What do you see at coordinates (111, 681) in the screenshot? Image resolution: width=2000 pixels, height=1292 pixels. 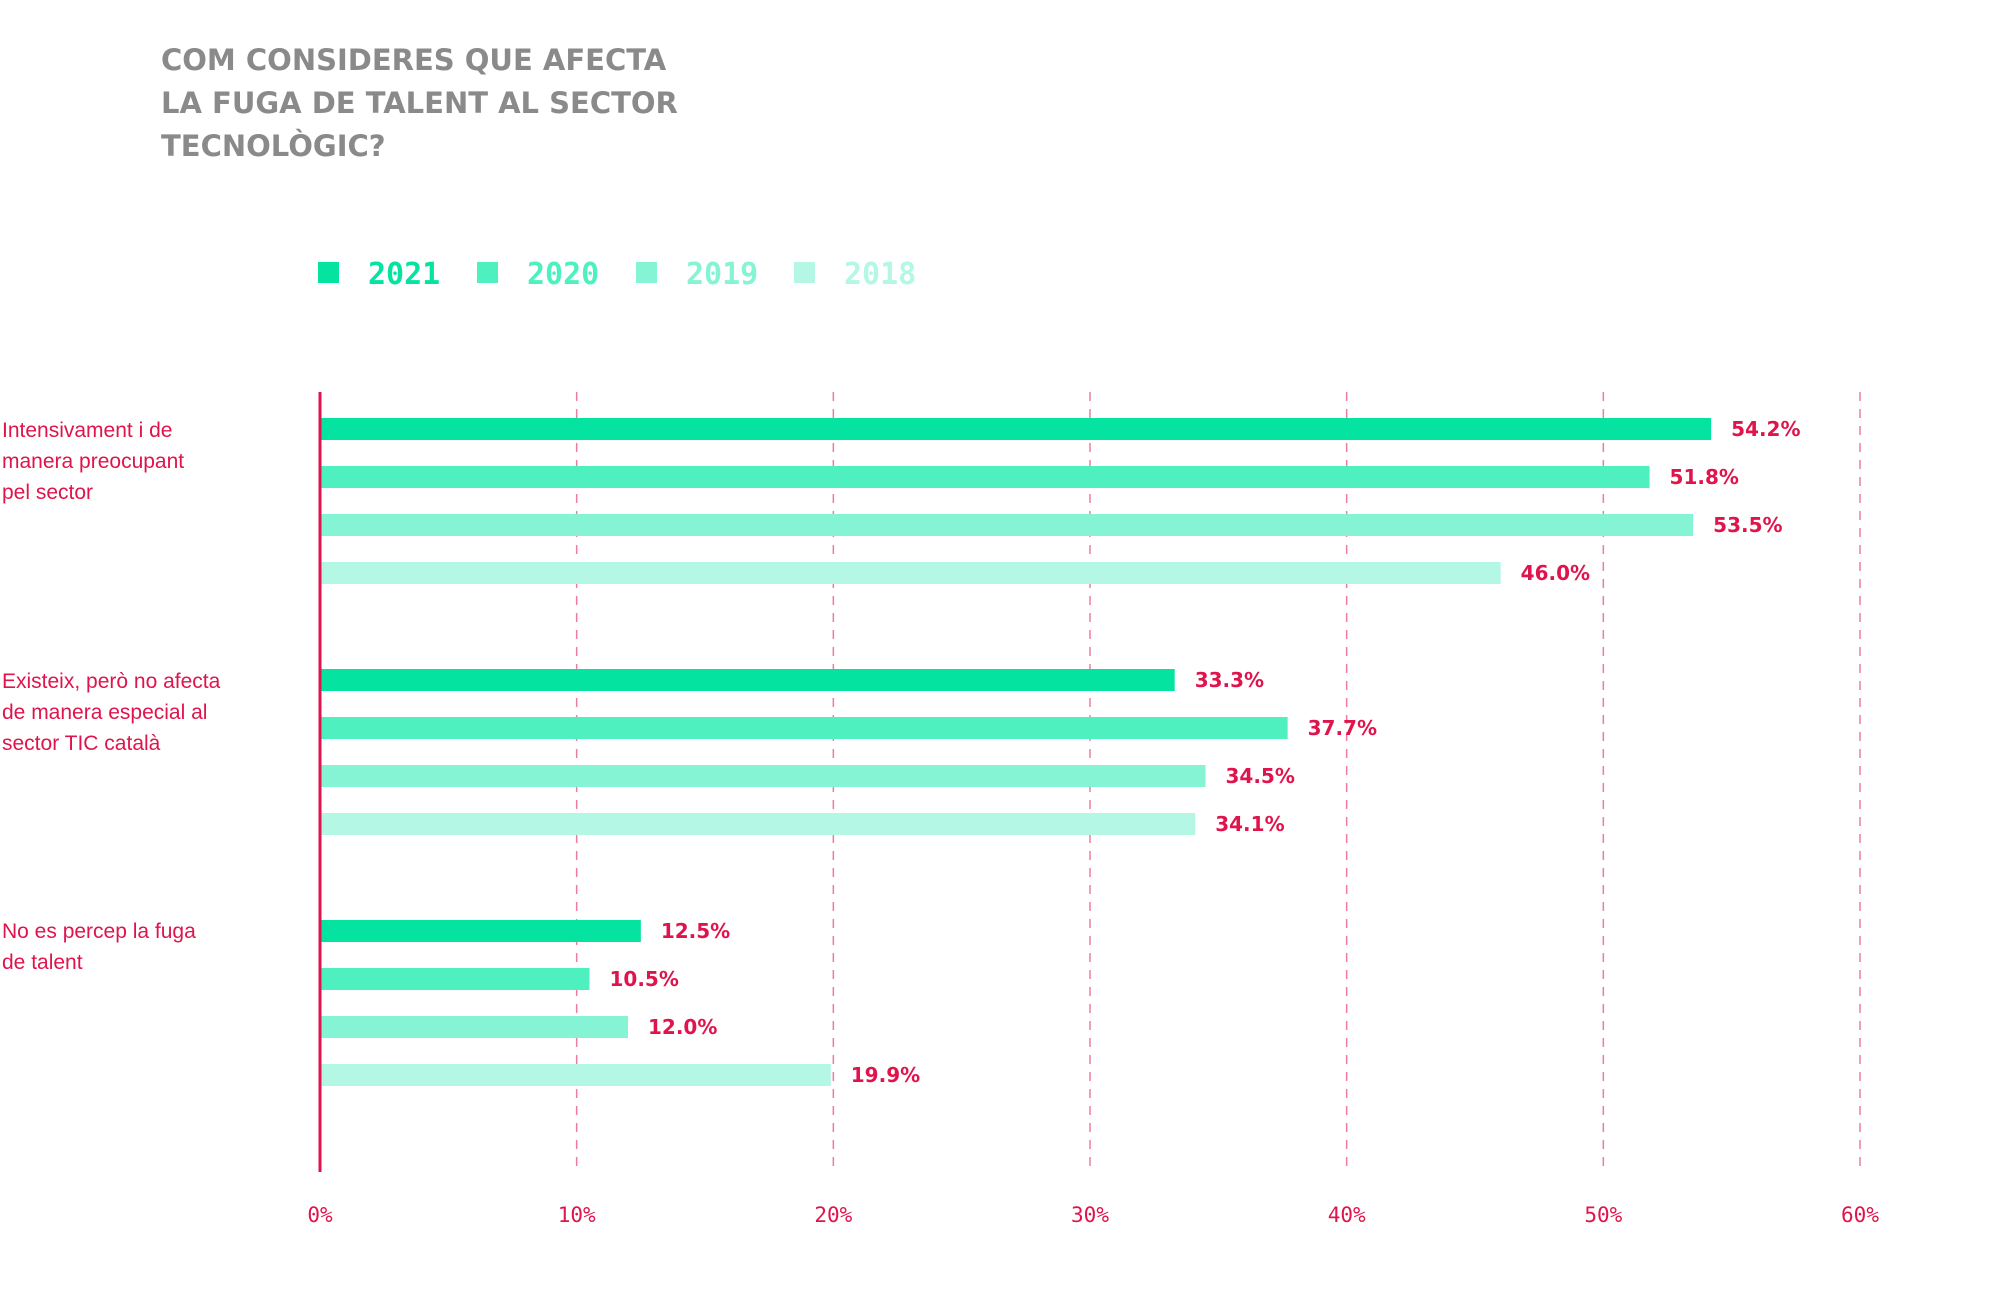 I see `category-label: Existeix, però no afecta` at bounding box center [111, 681].